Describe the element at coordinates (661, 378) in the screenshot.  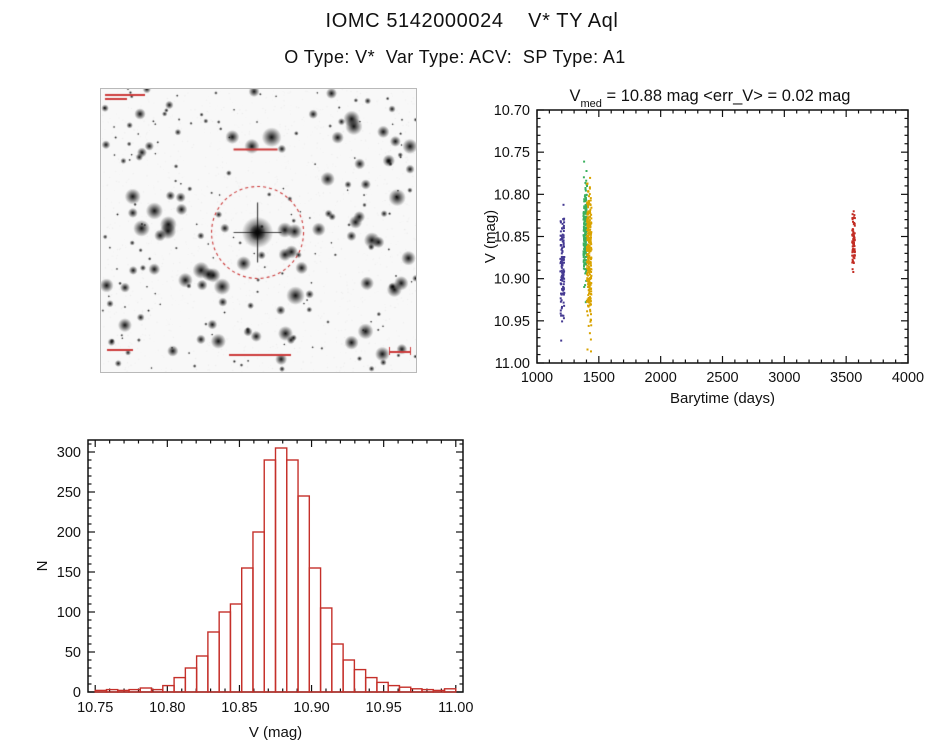
I see `x-tick-label: 2000` at that location.